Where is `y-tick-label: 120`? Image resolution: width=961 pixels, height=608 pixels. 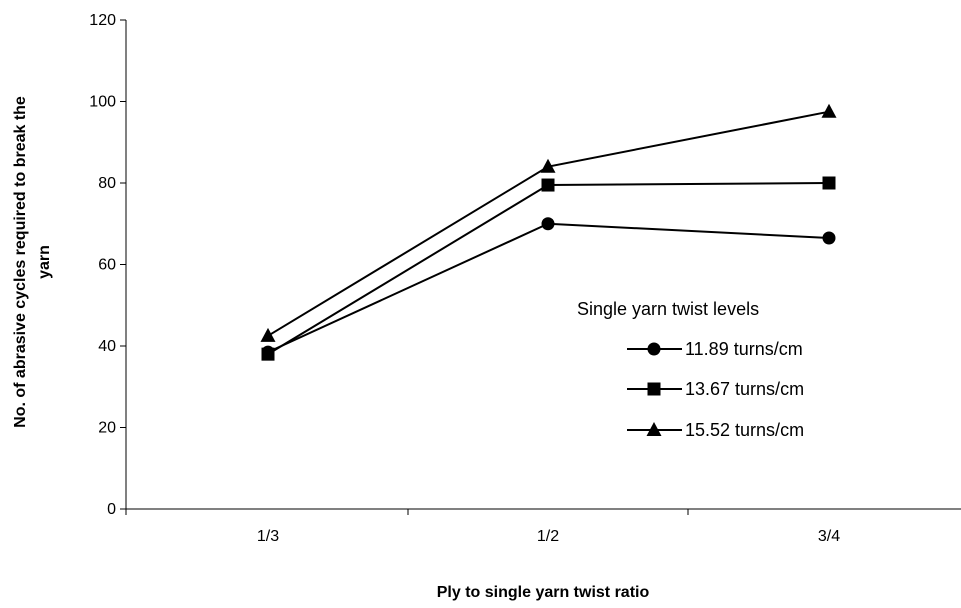 y-tick-label: 120 is located at coordinates (102, 20).